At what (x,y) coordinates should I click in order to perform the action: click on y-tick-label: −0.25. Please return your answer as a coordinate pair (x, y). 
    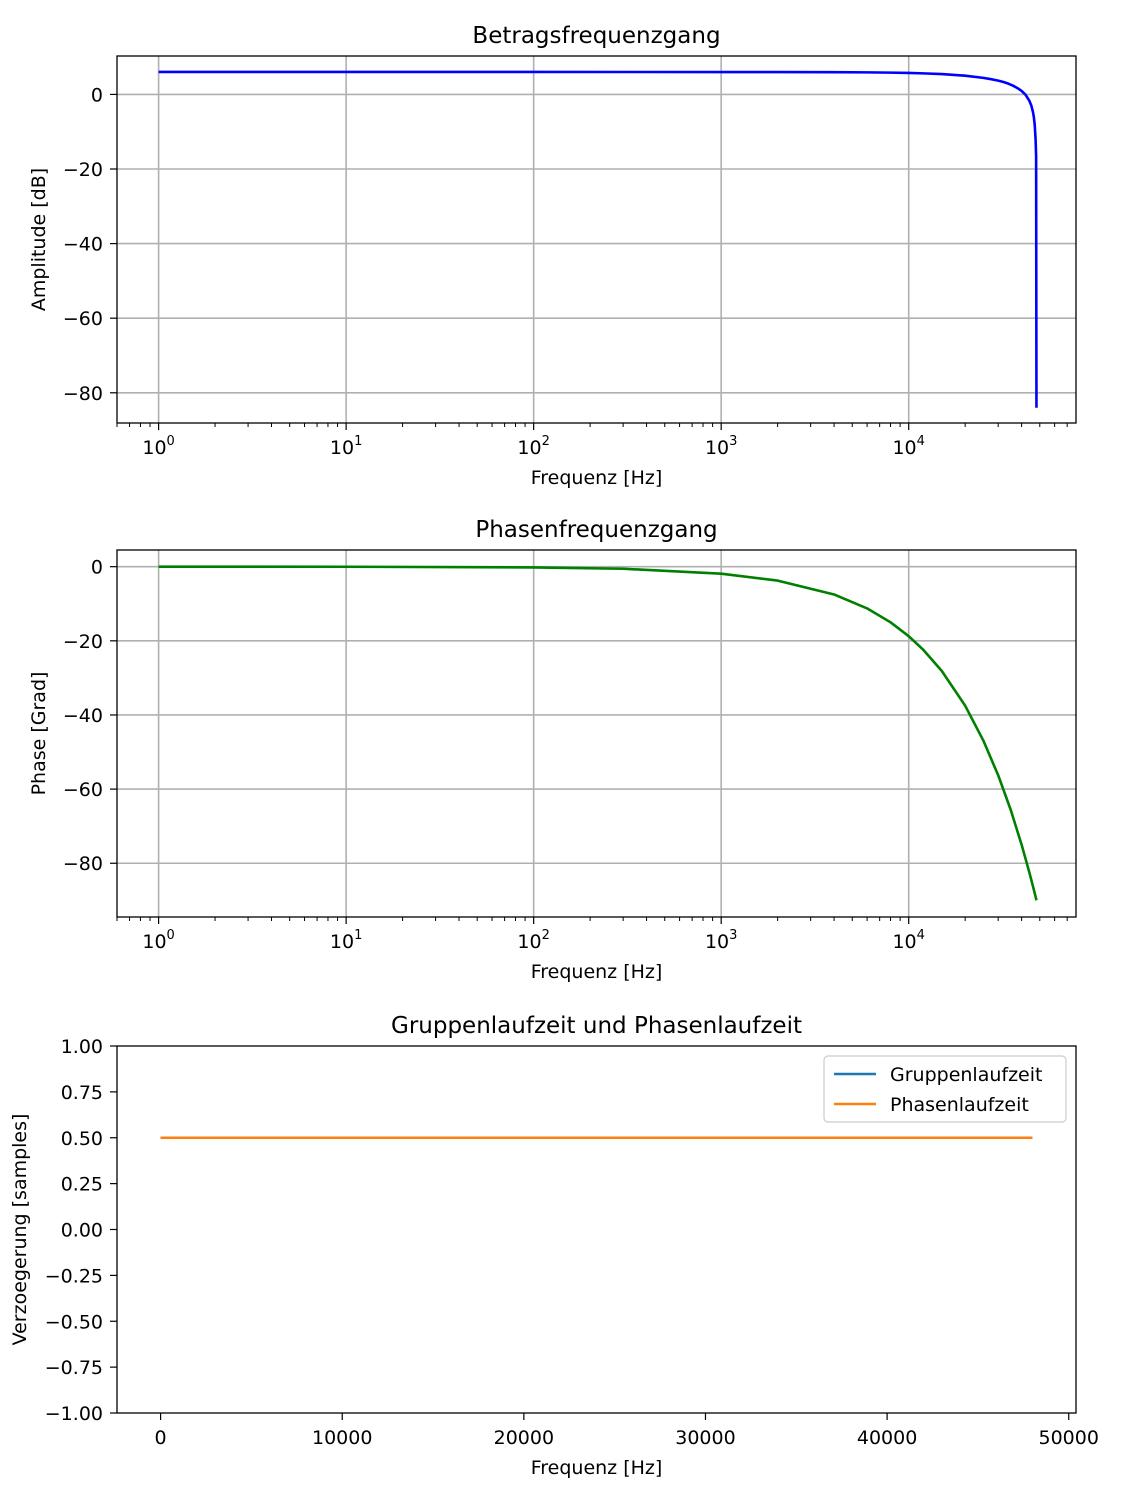
    Looking at the image, I should click on (74, 1276).